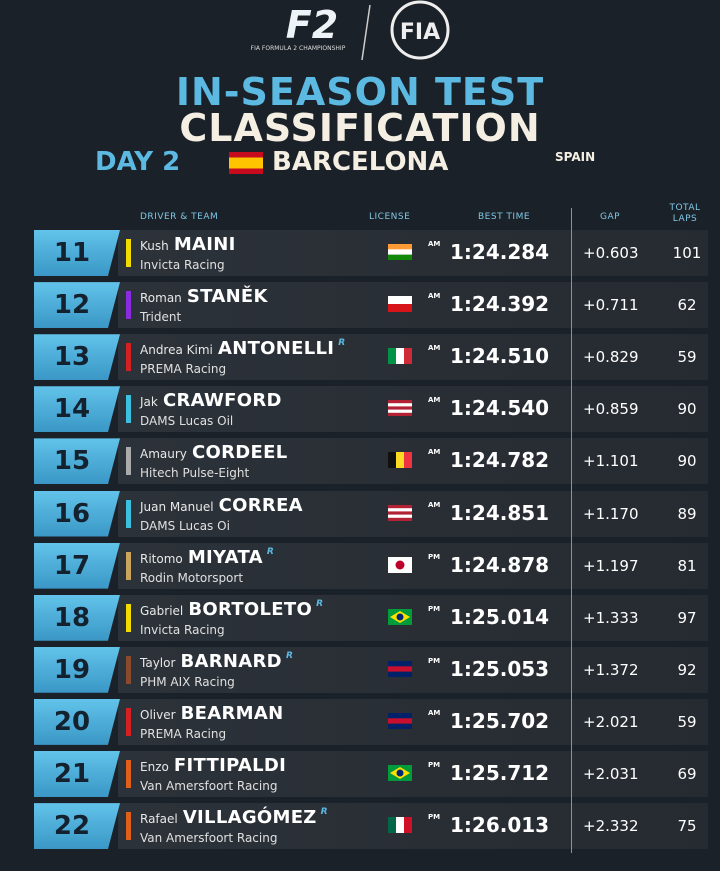 This screenshot has width=720, height=871. Describe the element at coordinates (500, 512) in the screenshot. I see `best-time: 1:24.851` at that location.